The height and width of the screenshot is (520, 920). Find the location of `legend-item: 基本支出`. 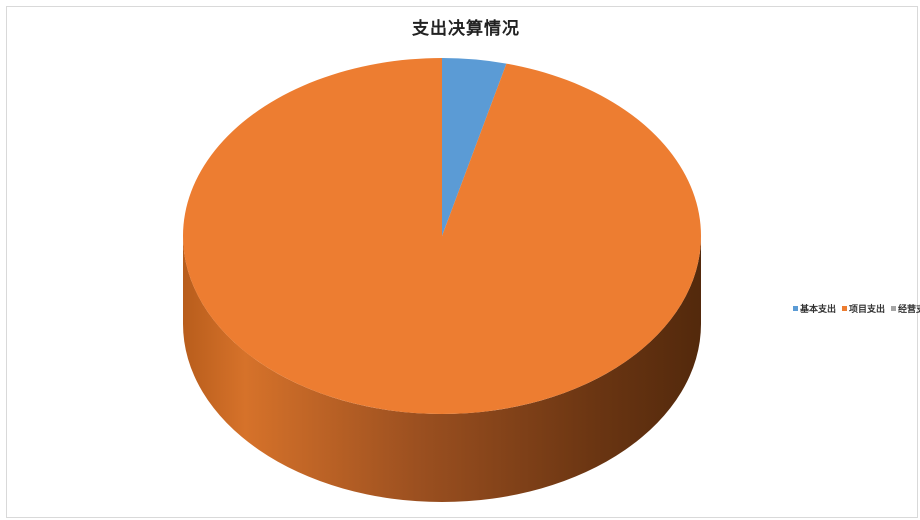

legend-item: 基本支出 is located at coordinates (814, 308).